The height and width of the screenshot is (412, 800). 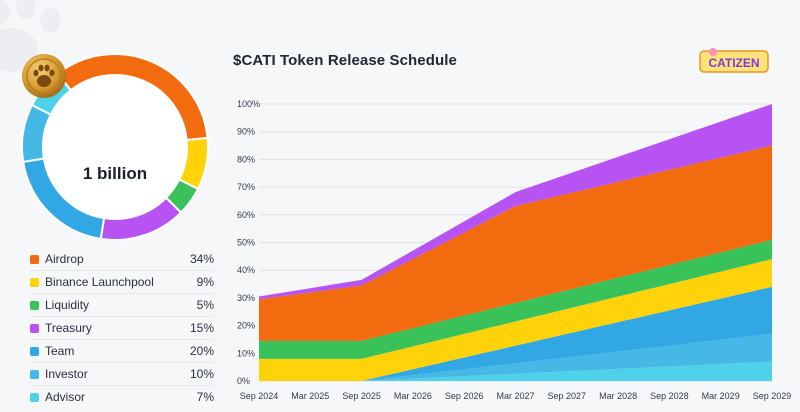 What do you see at coordinates (122, 374) in the screenshot?
I see `legend-item-investor: Investor 10%` at bounding box center [122, 374].